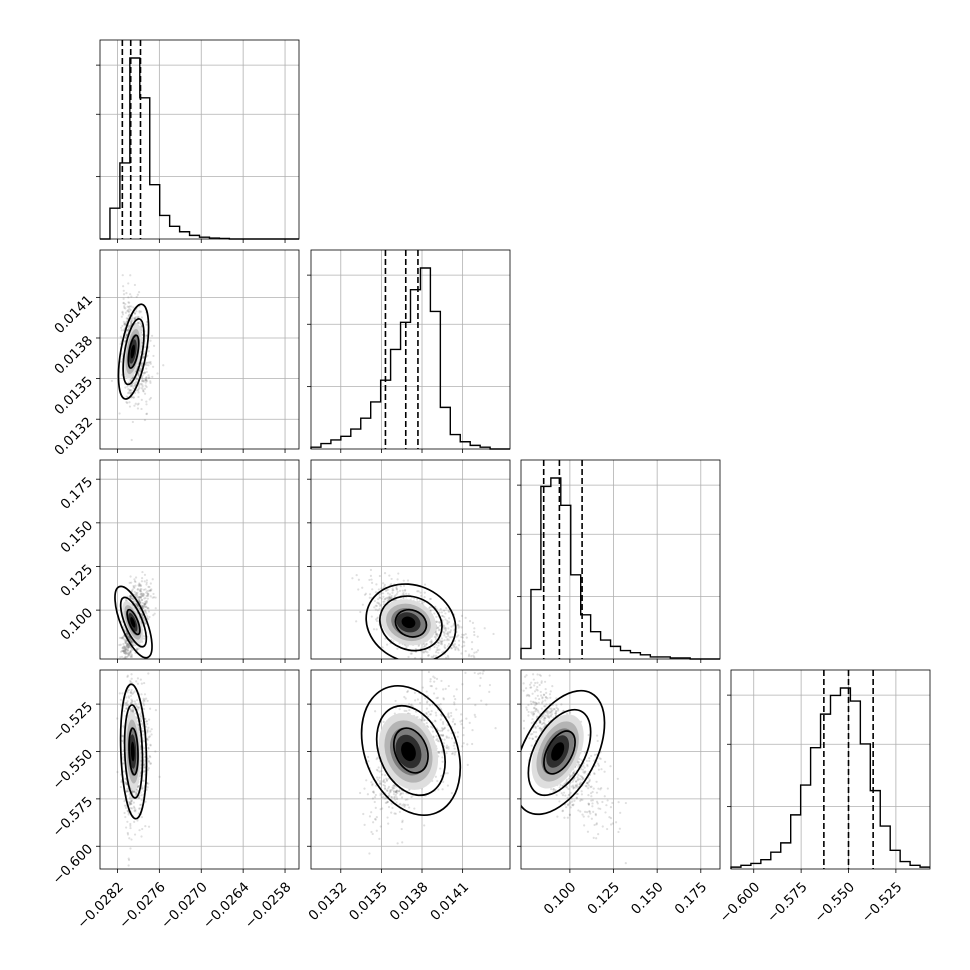 This screenshot has width=970, height=970. Describe the element at coordinates (133, 622) in the screenshot. I see `contour-level` at that location.